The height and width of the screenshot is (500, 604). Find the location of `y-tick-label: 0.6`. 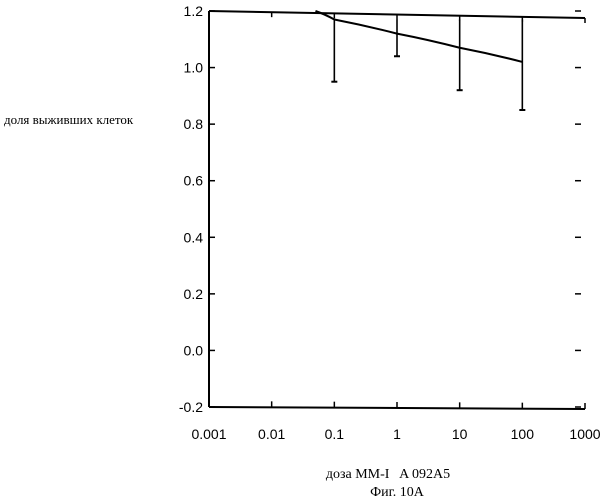

y-tick-label: 0.6 is located at coordinates (194, 181).